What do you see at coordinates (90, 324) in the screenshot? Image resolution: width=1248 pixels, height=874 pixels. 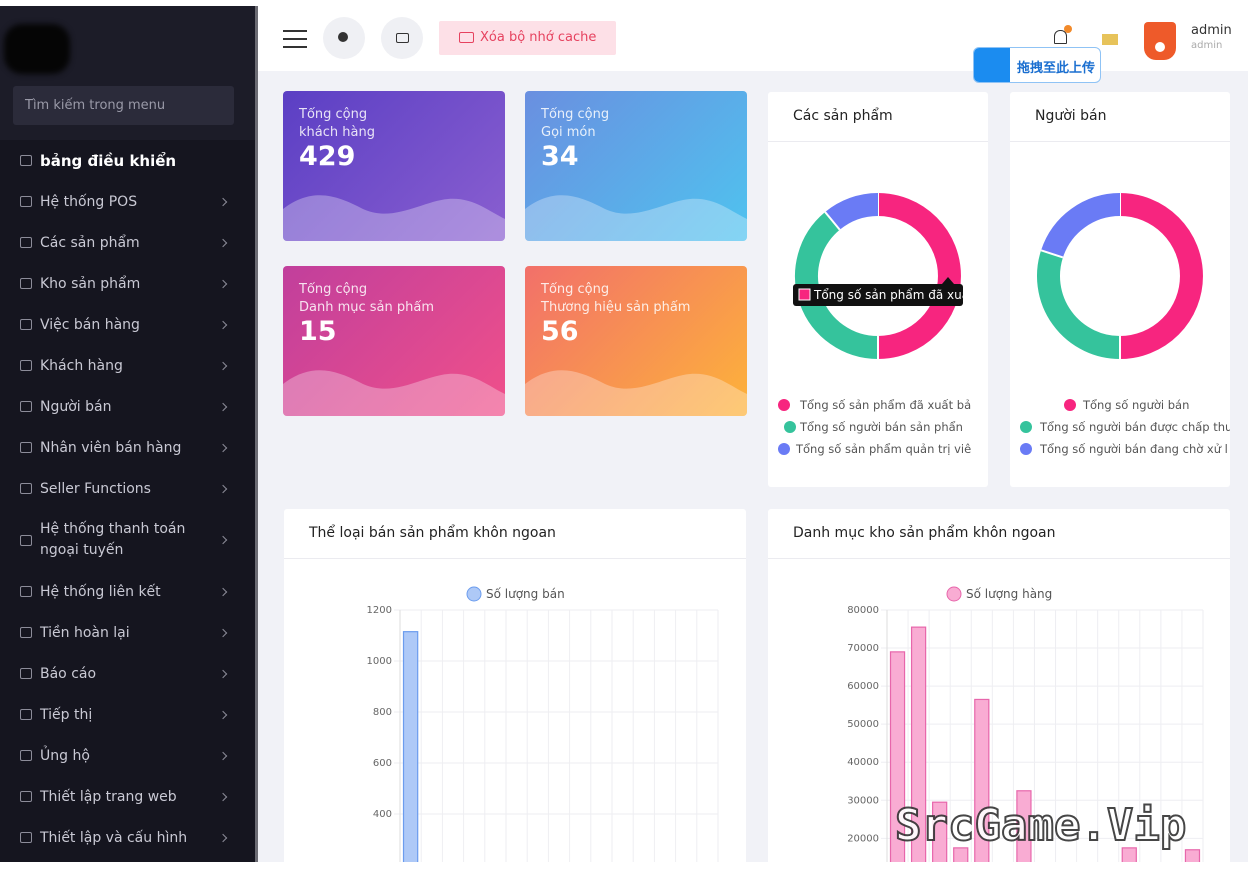 I see `menu-label: Việc bán hàng` at bounding box center [90, 324].